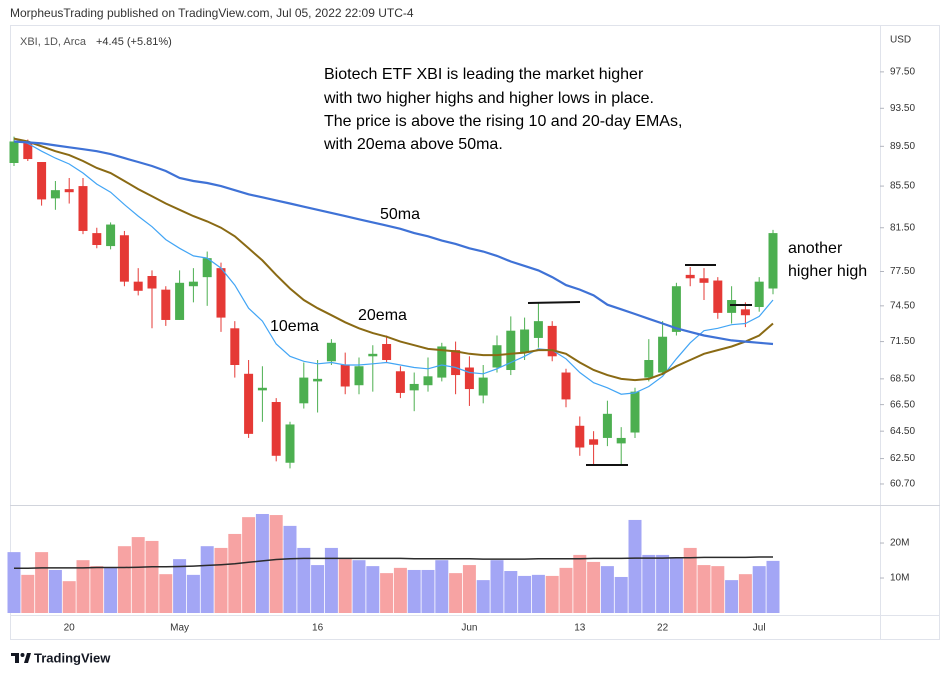 Image resolution: width=949 pixels, height=676 pixels. Describe the element at coordinates (902, 271) in the screenshot. I see `y-tick-label: 77.50` at that location.